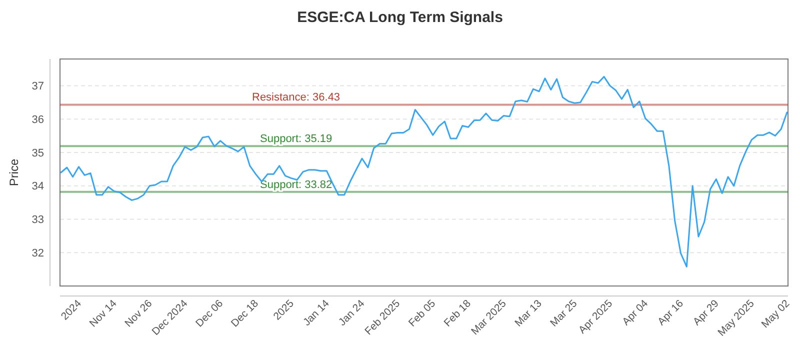 Image resolution: width=800 pixels, height=350 pixels. What do you see at coordinates (400, 17) in the screenshot?
I see `chart-title: ESGE:CA Long Term Signals` at bounding box center [400, 17].